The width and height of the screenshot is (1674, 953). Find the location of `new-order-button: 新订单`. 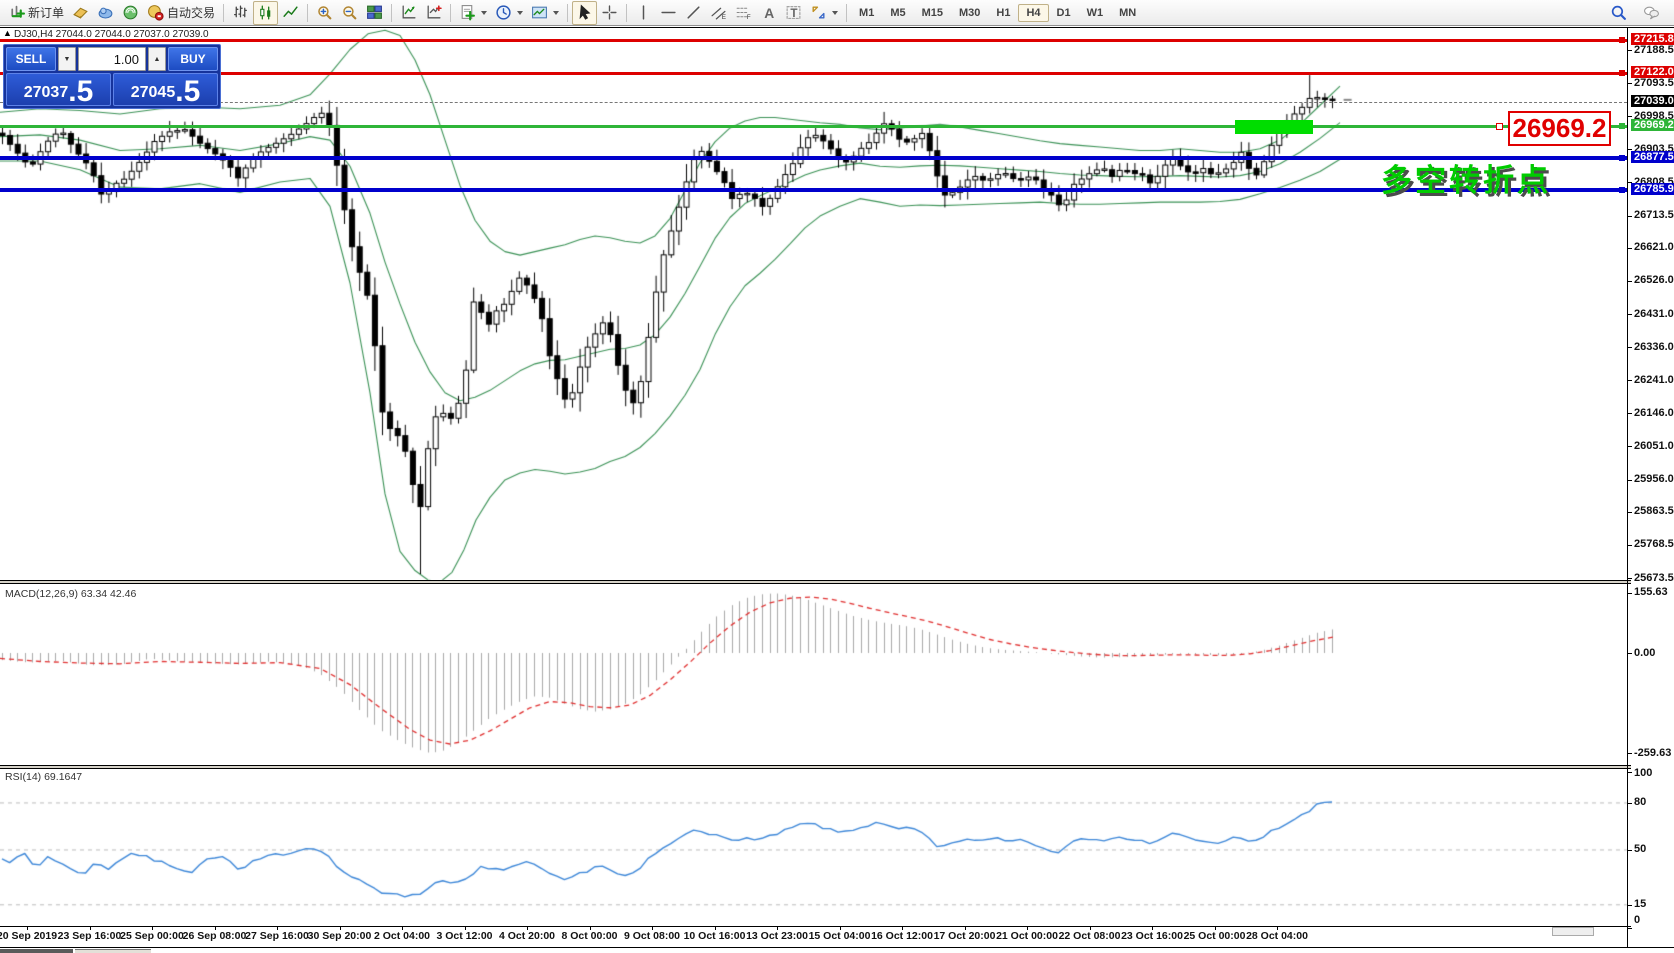

new-order-button: 新订单 is located at coordinates (36, 13).